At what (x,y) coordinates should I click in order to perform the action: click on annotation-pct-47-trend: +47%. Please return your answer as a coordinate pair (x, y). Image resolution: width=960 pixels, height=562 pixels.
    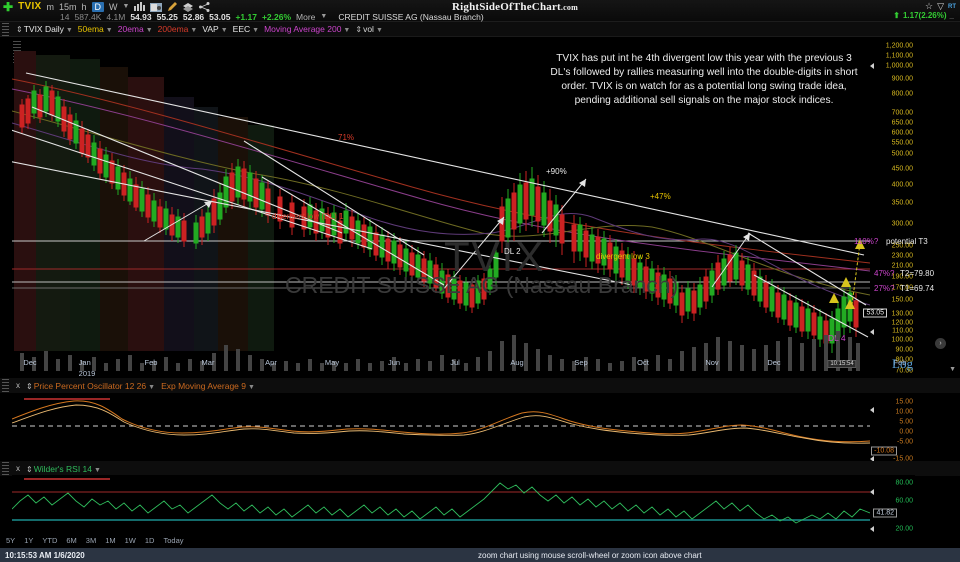
    Looking at the image, I should click on (660, 196).